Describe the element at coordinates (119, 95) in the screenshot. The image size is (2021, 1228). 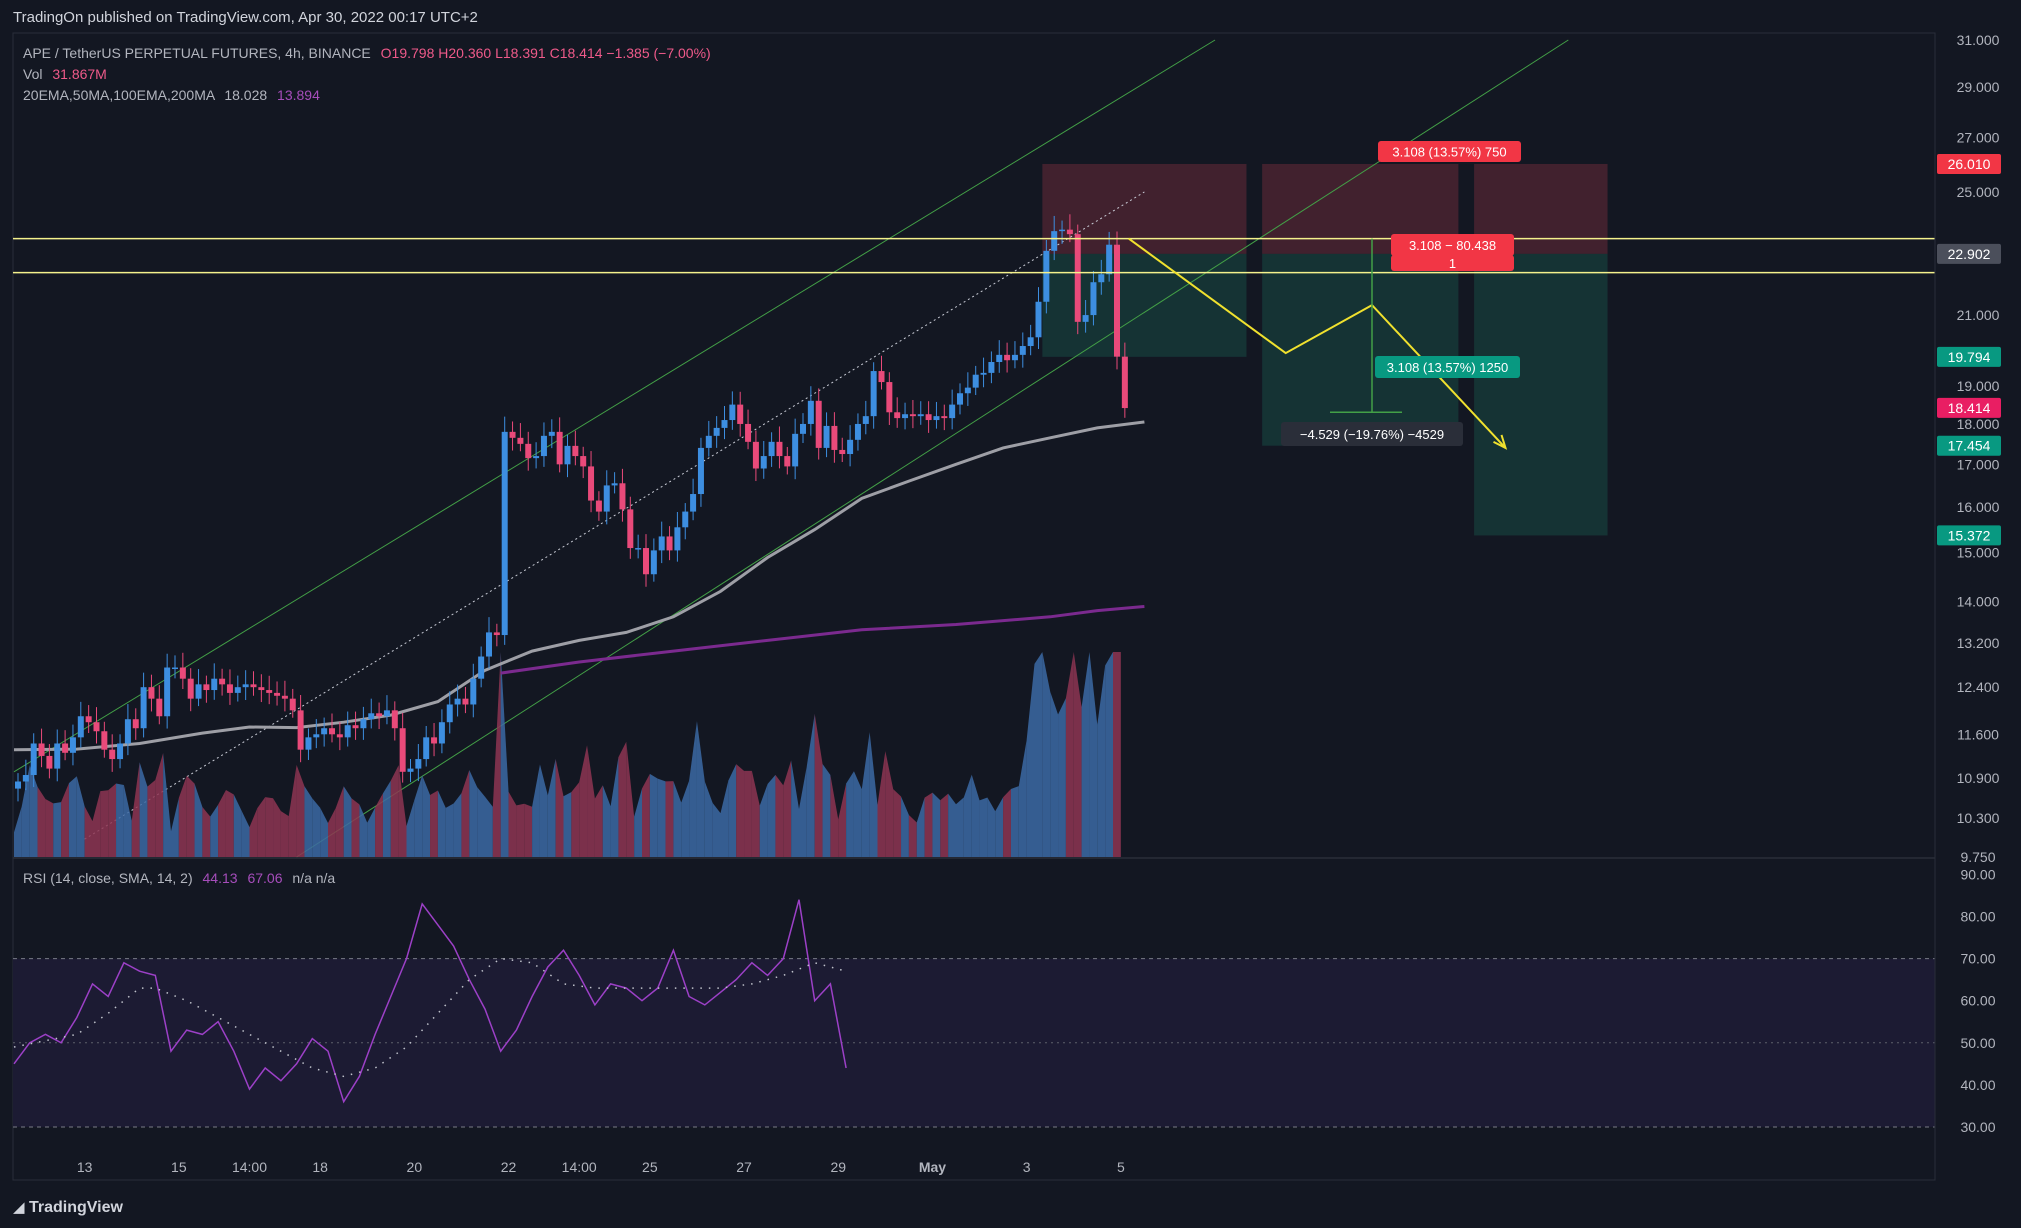
I see `ma-label: 20EMA,50MA,100EMA,200MA` at that location.